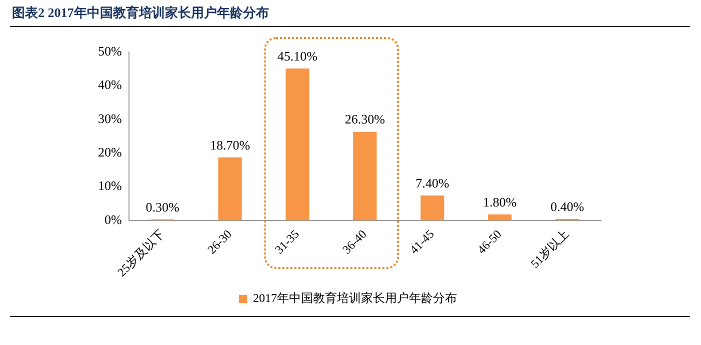 Image resolution: width=701 pixels, height=345 pixels. I want to click on chart-title: 图表2 2017年中国教育培训家长用户年龄分布, so click(140, 13).